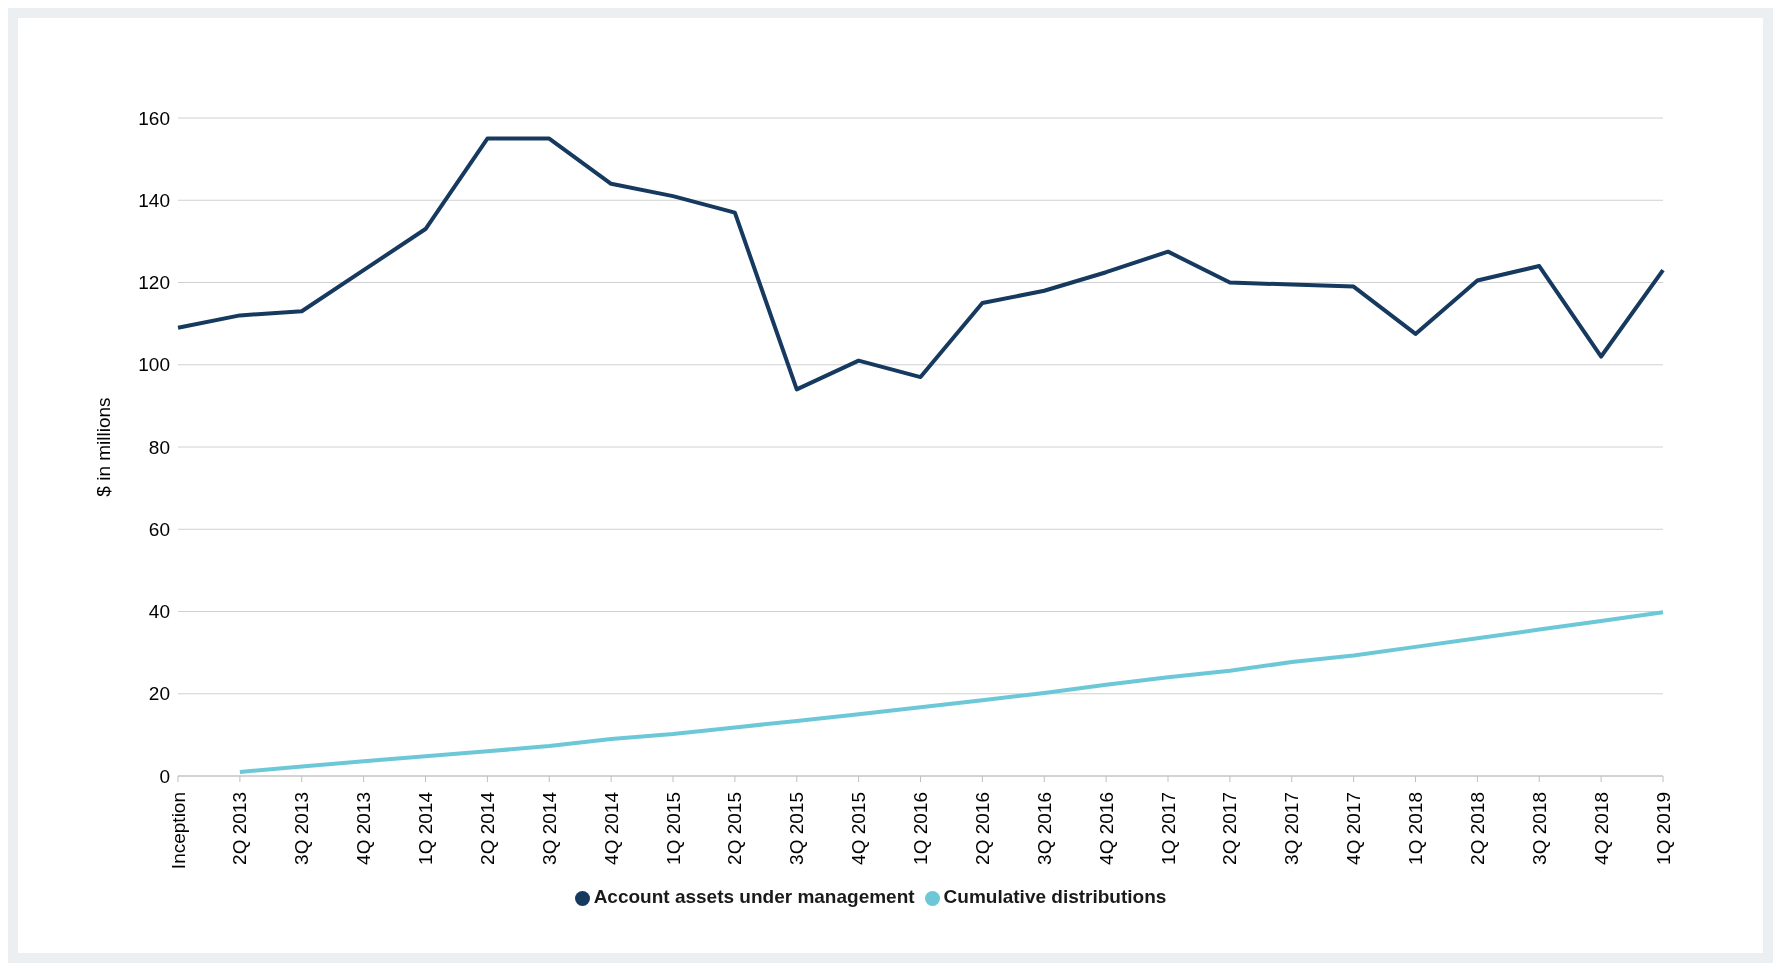  Describe the element at coordinates (154, 283) in the screenshot. I see `y-tick-label: 120` at that location.